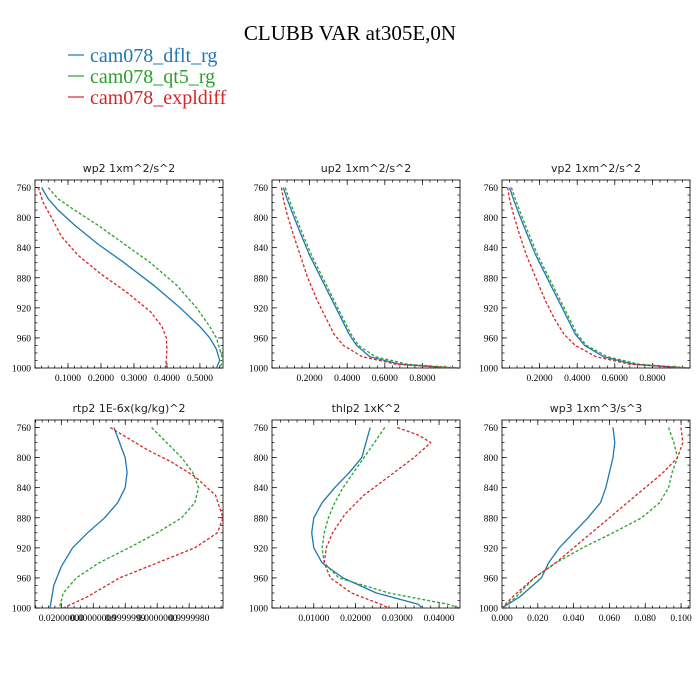  What do you see at coordinates (134, 379) in the screenshot?
I see `x-tick-label: 0.3000` at bounding box center [134, 379].